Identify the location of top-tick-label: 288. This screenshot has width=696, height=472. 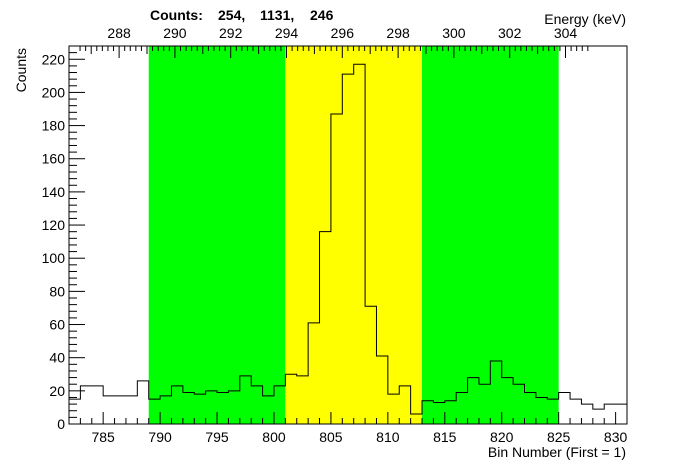
(119, 33).